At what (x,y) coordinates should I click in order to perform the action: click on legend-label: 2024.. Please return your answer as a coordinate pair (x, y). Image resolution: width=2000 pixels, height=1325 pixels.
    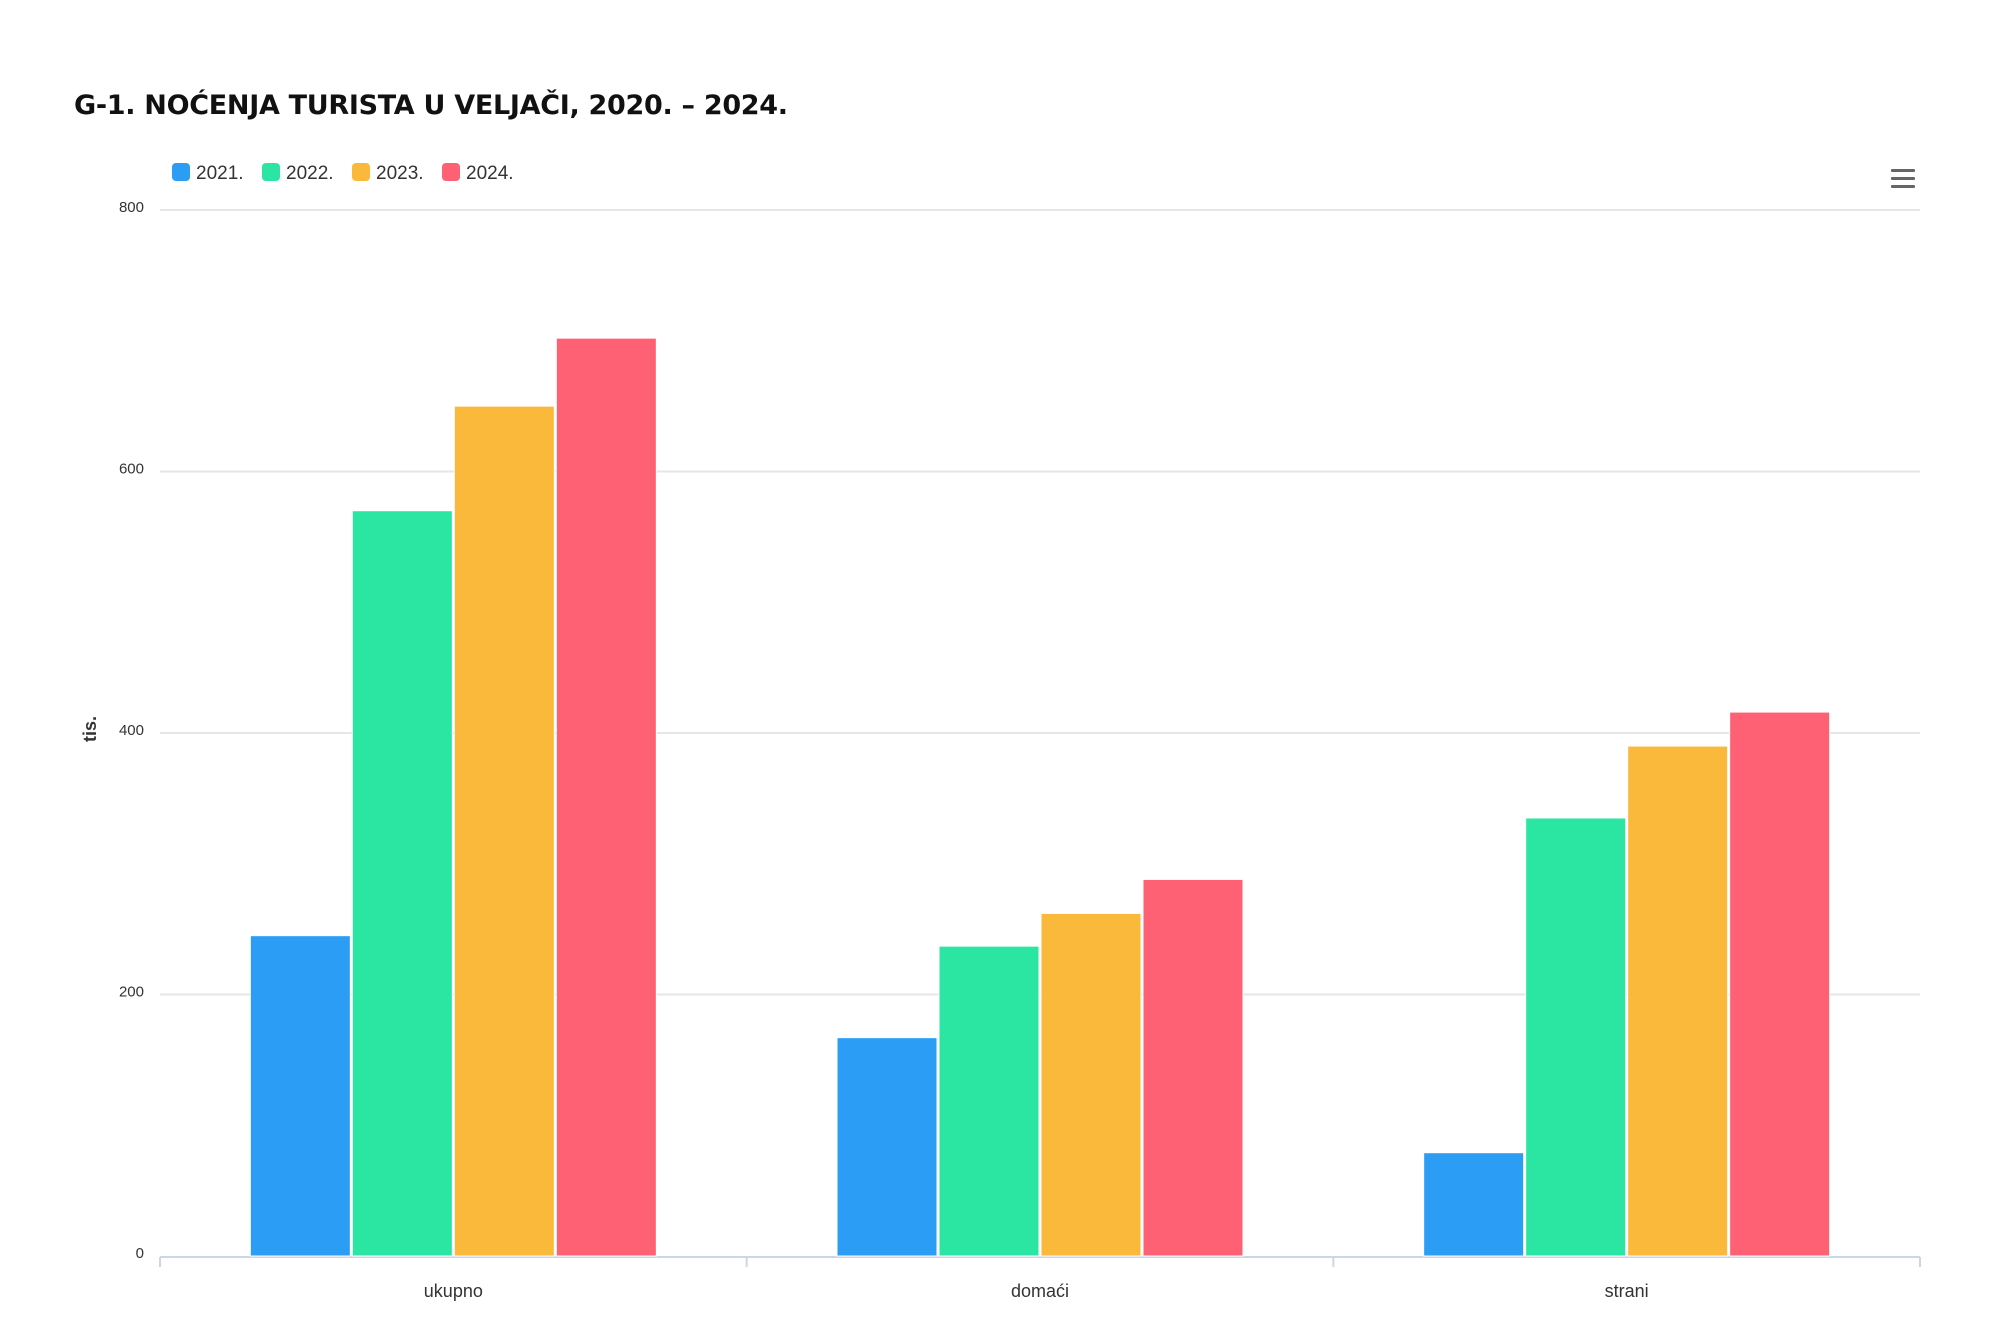
    Looking at the image, I should click on (490, 173).